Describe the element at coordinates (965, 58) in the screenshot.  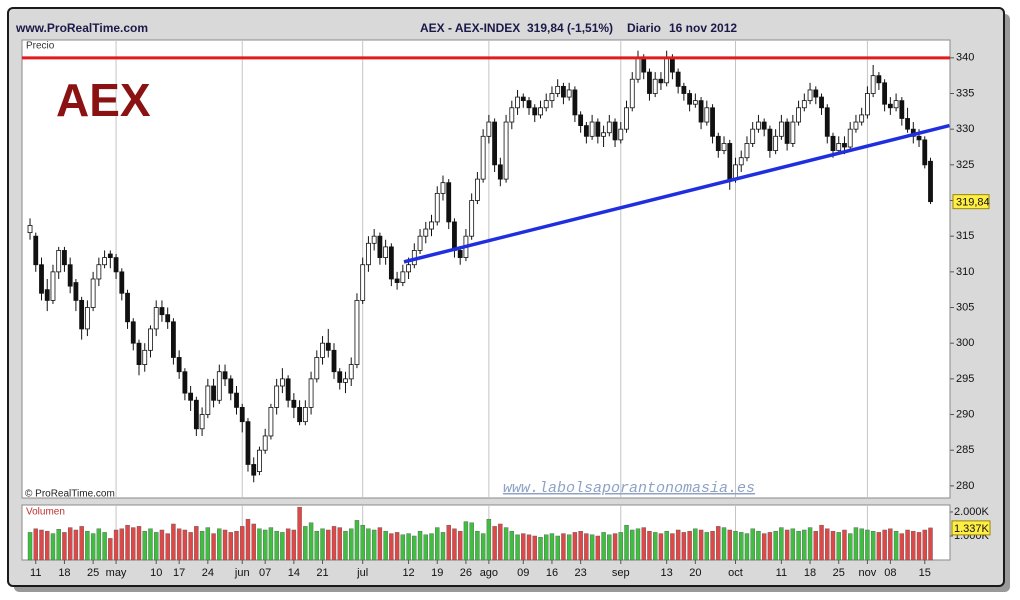
I see `y-tick-label: 340` at that location.